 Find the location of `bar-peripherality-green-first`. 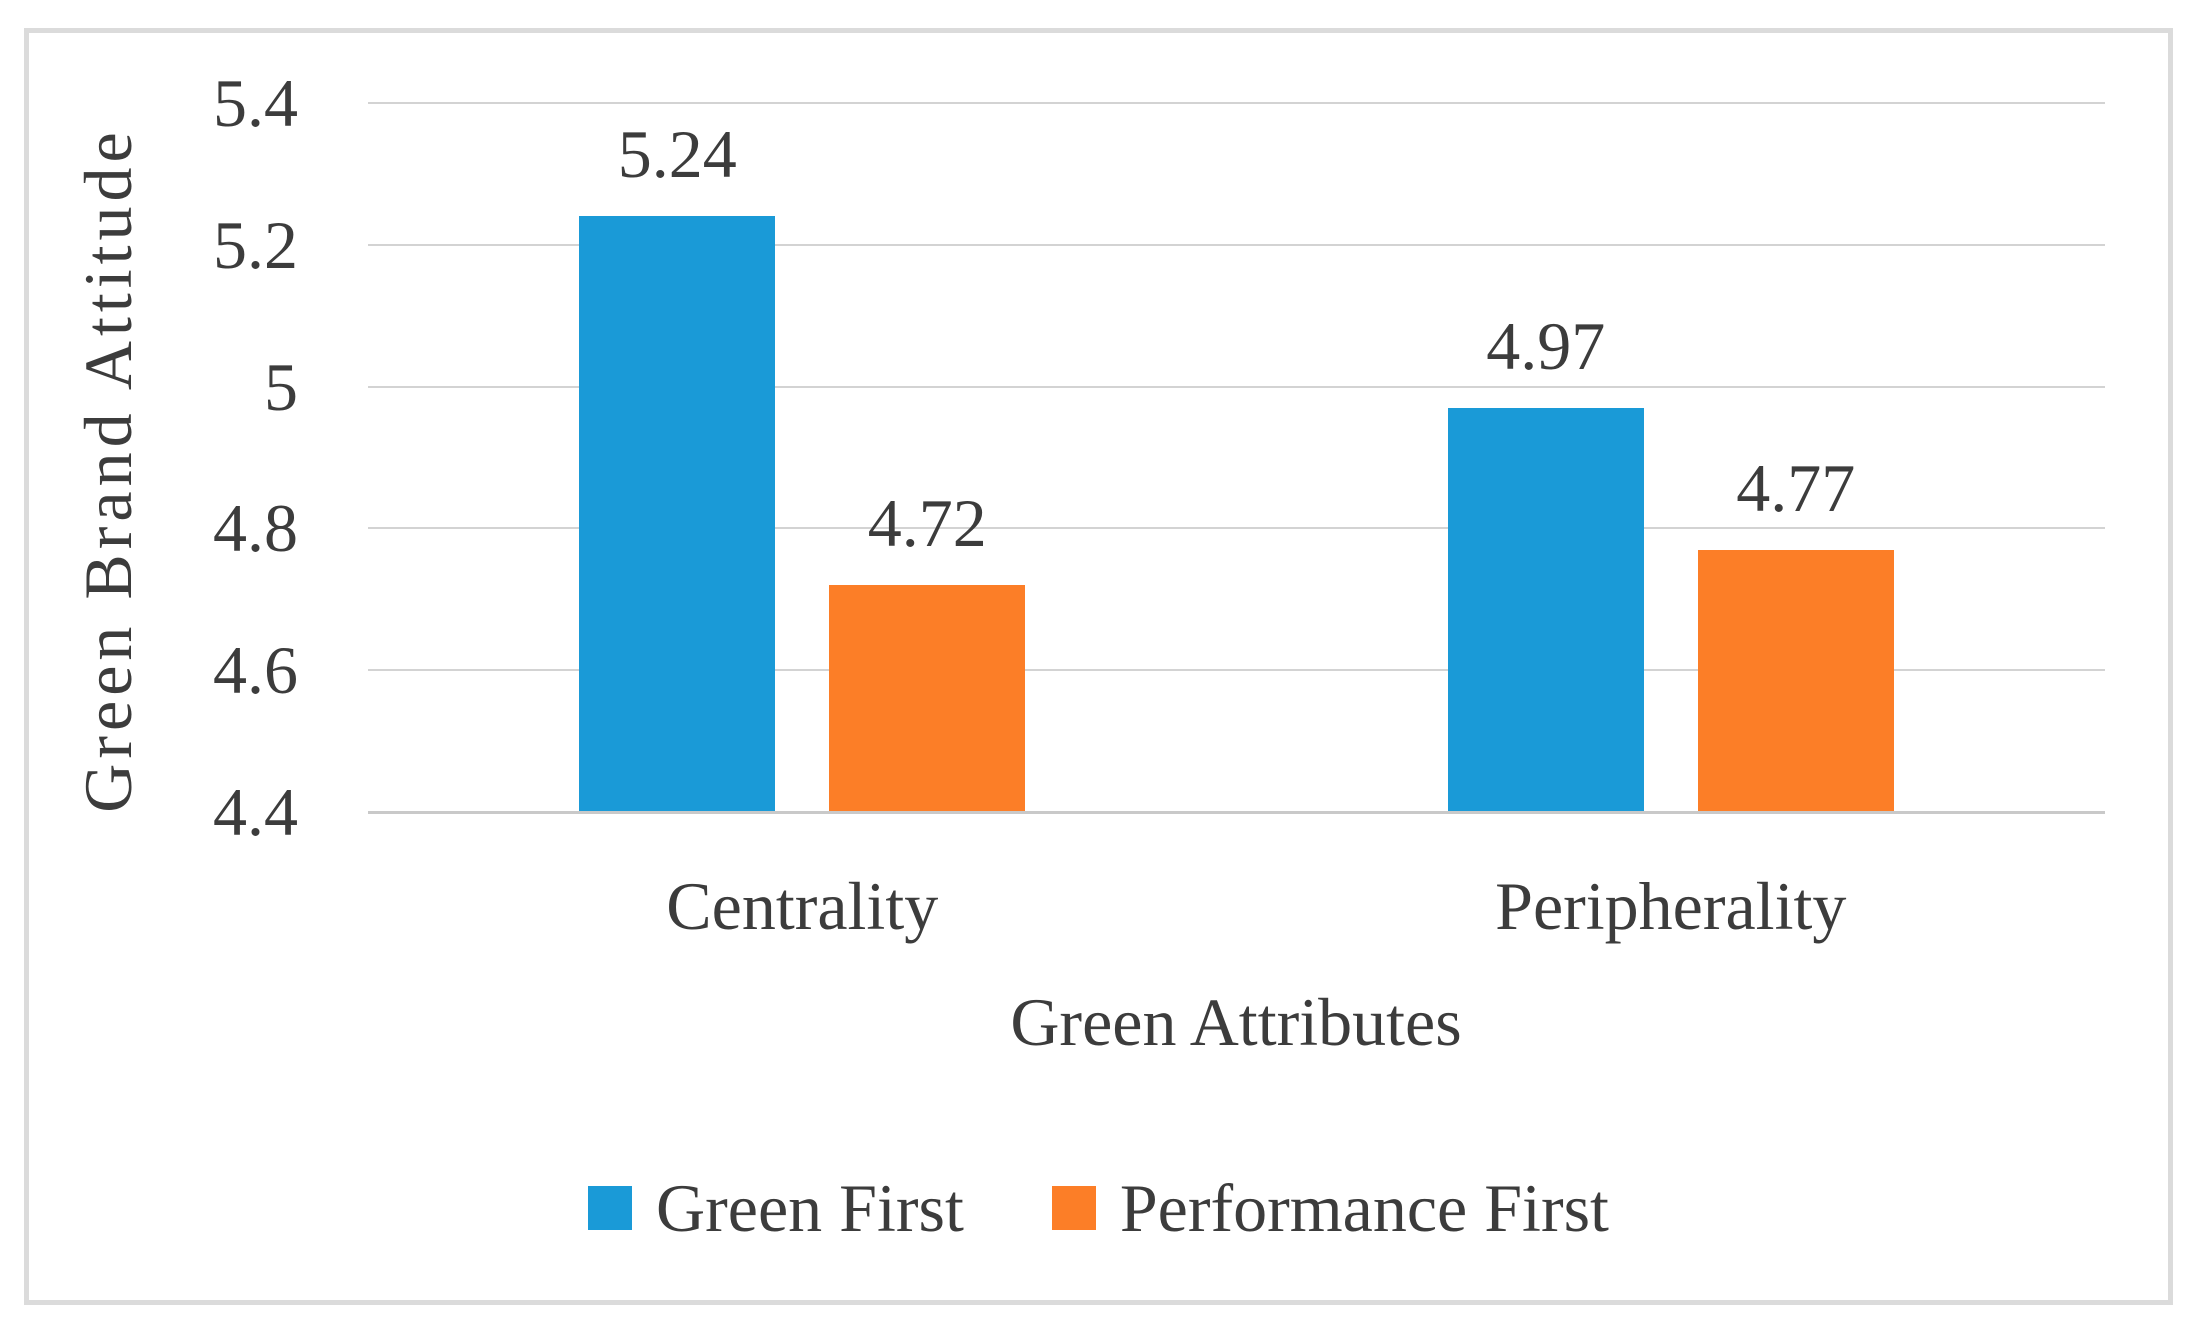

bar-peripherality-green-first is located at coordinates (1545, 609).